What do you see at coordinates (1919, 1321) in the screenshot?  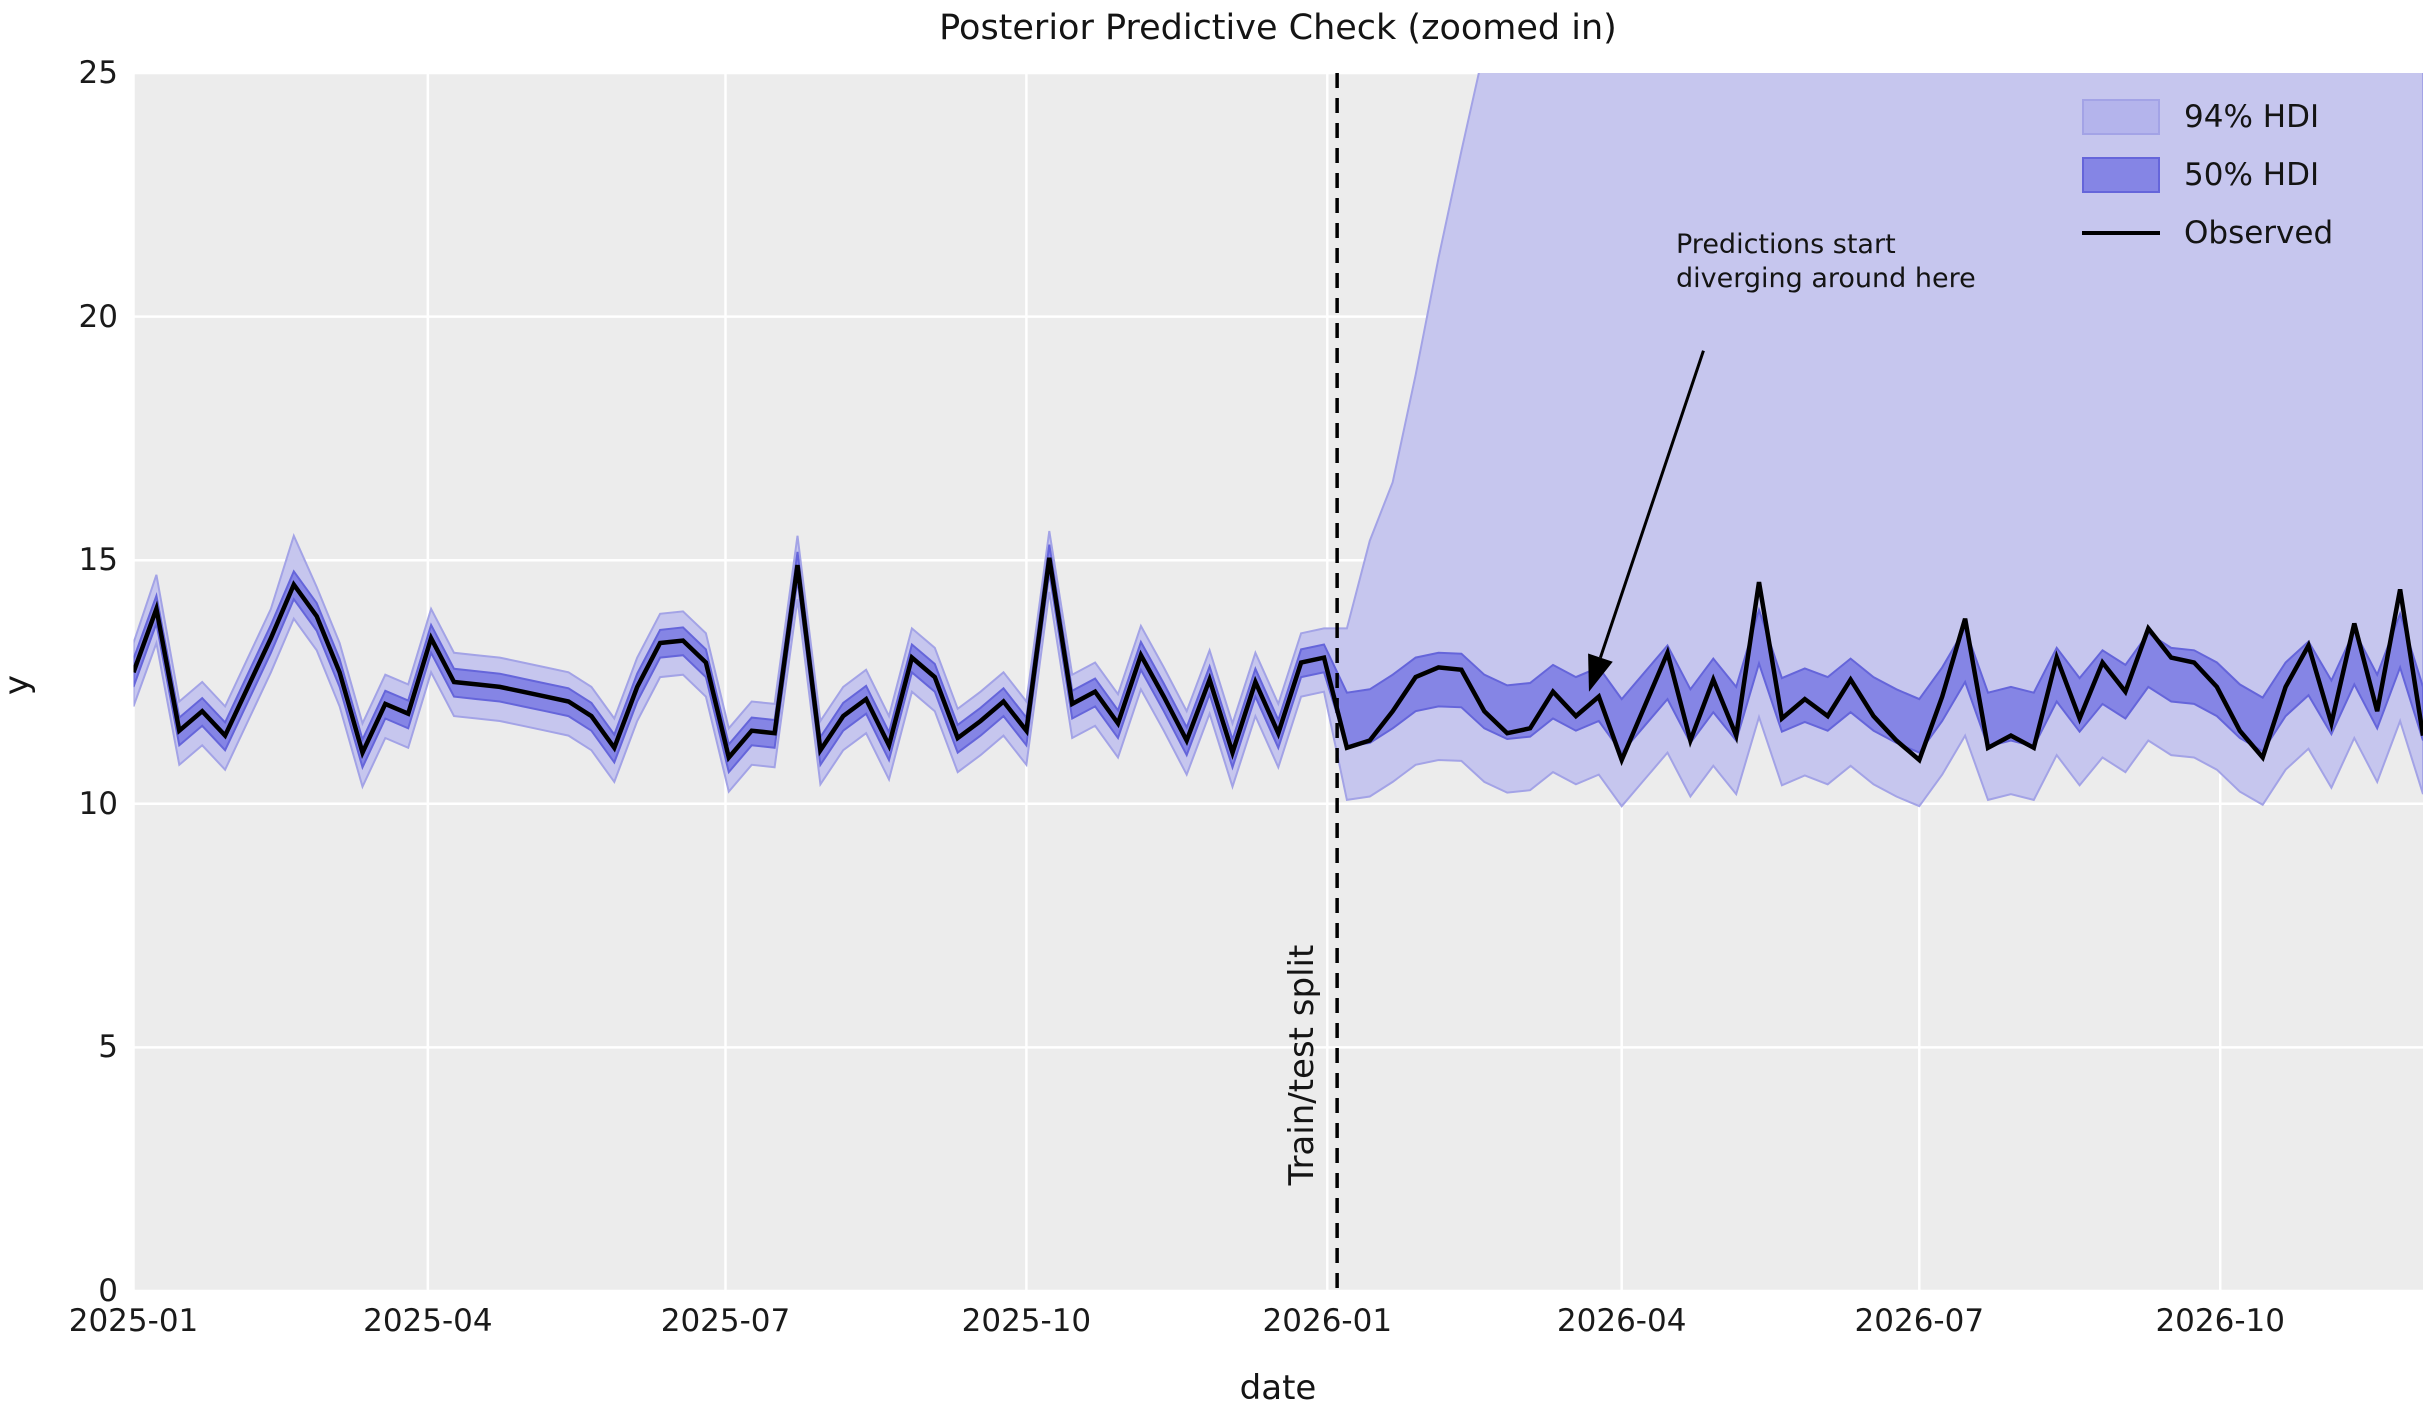 I see `x-tick-label: 2026-07` at bounding box center [1919, 1321].